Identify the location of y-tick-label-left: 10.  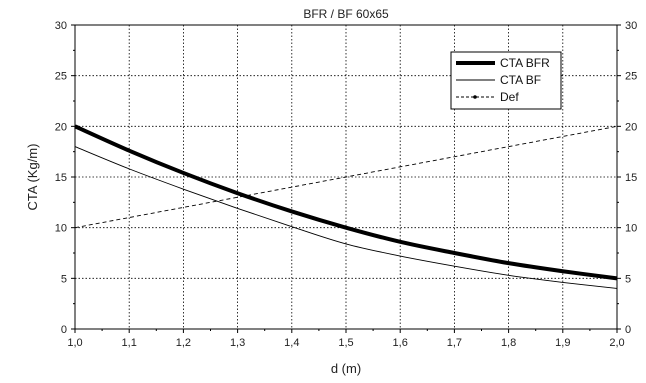
(61, 229).